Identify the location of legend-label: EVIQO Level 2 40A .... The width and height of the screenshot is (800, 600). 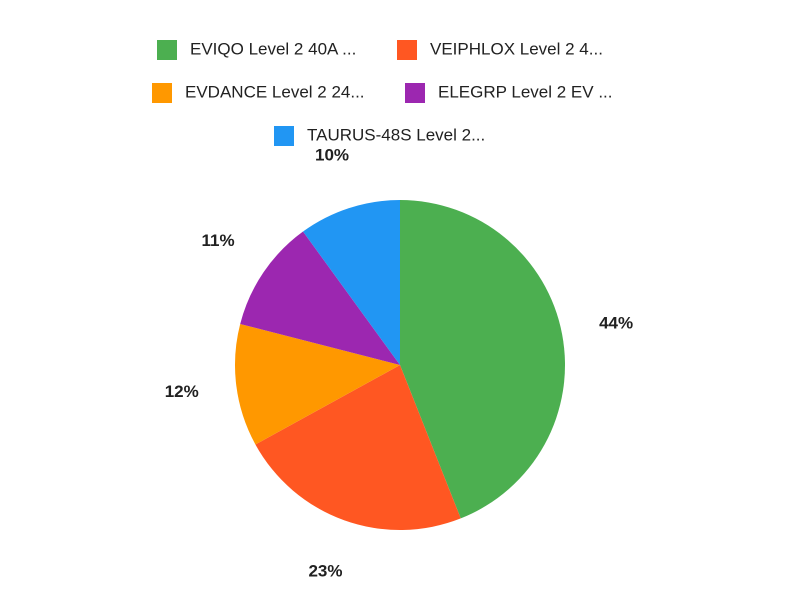
(273, 48).